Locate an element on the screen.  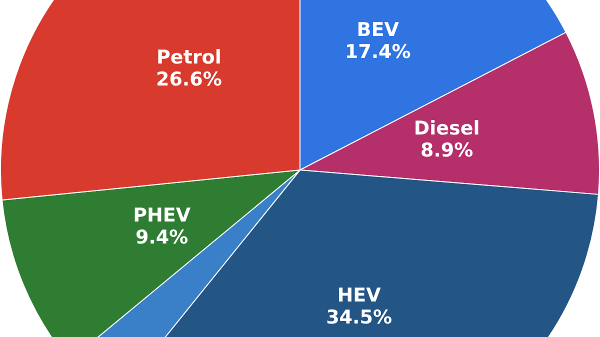
data-label: 26.6% is located at coordinates (189, 79).